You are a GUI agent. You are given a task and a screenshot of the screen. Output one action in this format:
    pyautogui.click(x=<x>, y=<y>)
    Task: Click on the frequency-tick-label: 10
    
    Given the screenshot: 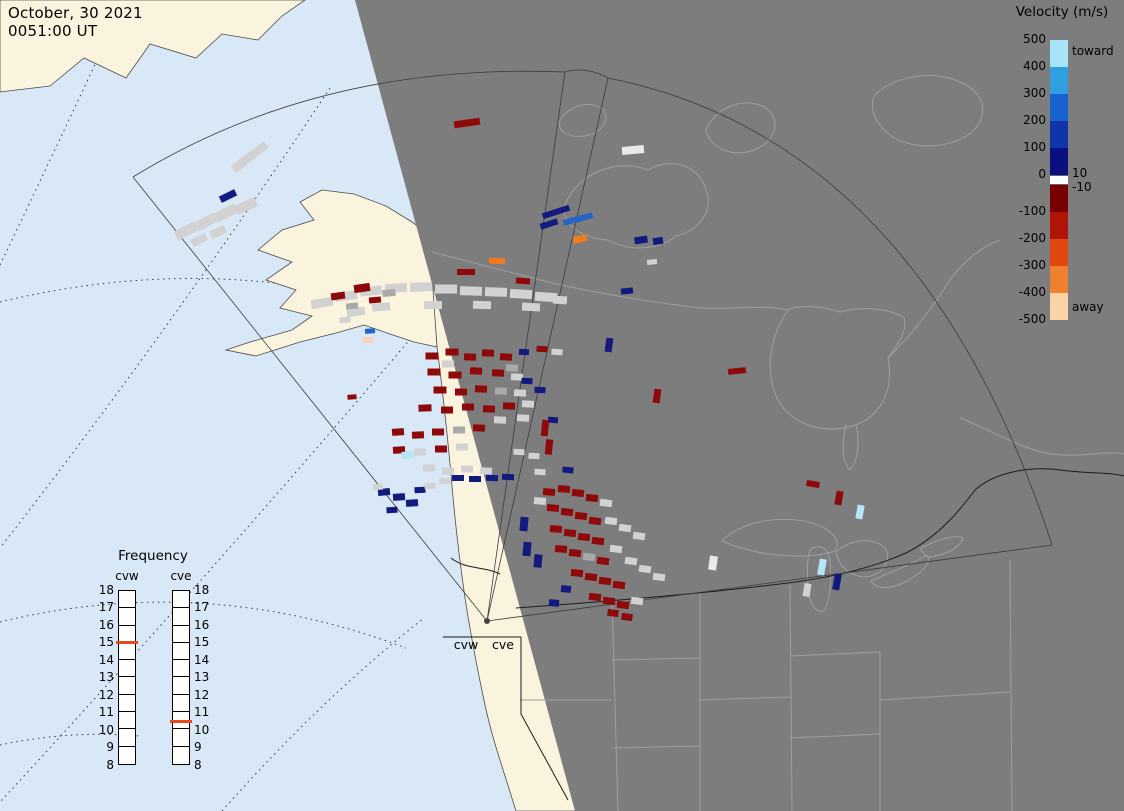 What is the action you would take?
    pyautogui.click(x=202, y=729)
    